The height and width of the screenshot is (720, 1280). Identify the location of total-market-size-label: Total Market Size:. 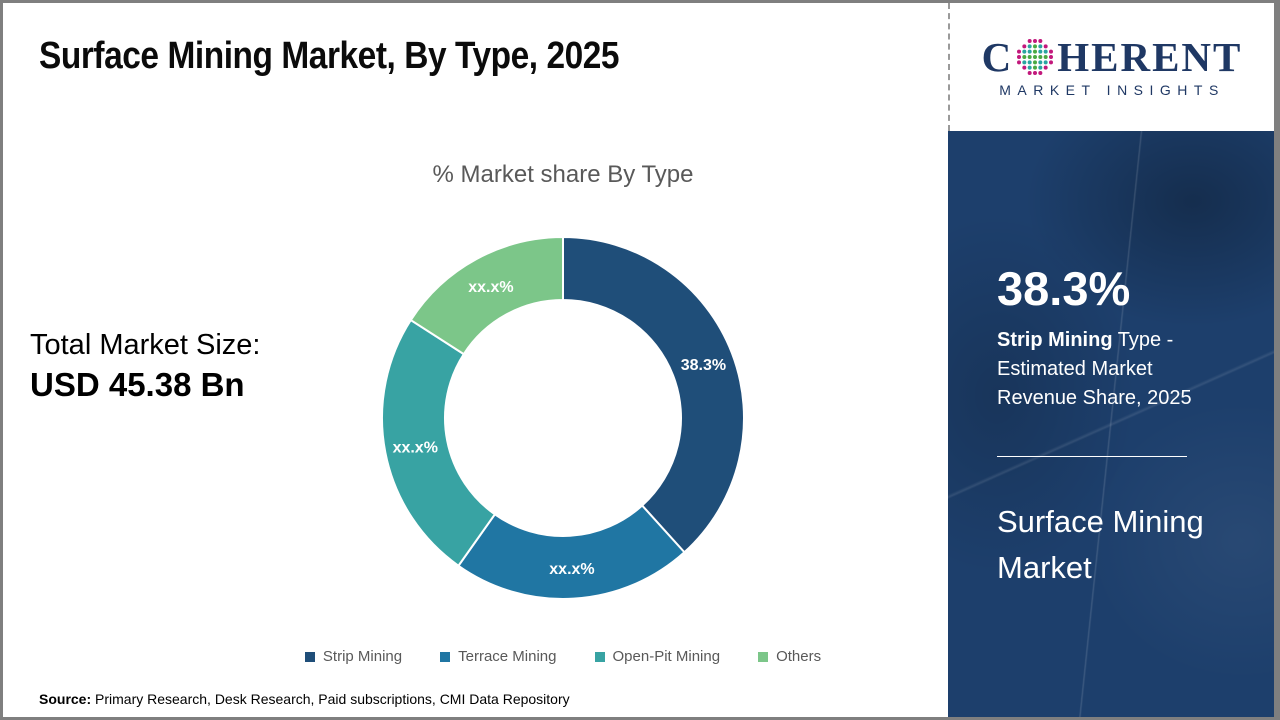
(145, 345).